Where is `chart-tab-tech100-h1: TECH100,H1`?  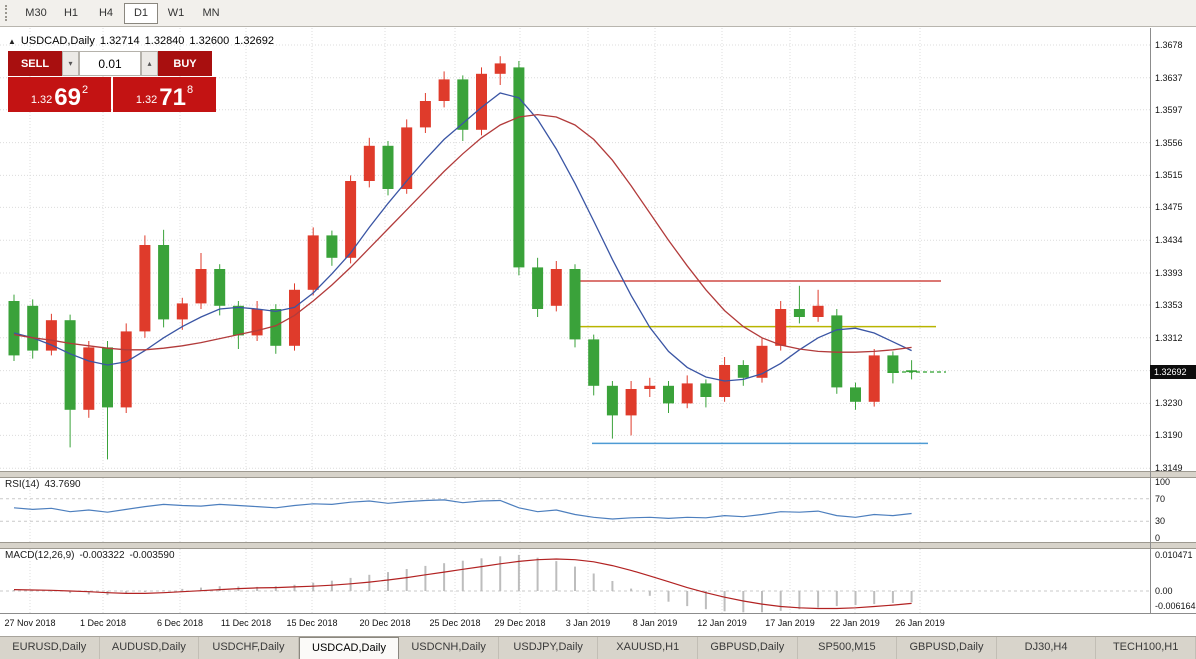
chart-tab-tech100-h1: TECH100,H1 is located at coordinates (1146, 648).